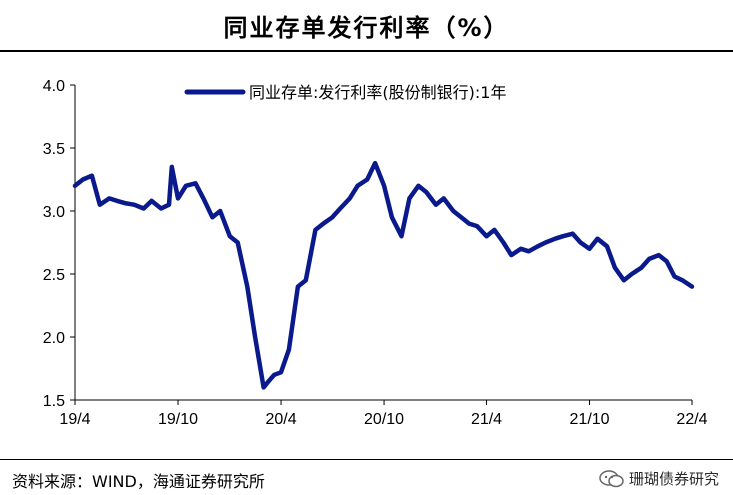 This screenshot has width=733, height=495. I want to click on x-tick-label: 20/10, so click(384, 419).